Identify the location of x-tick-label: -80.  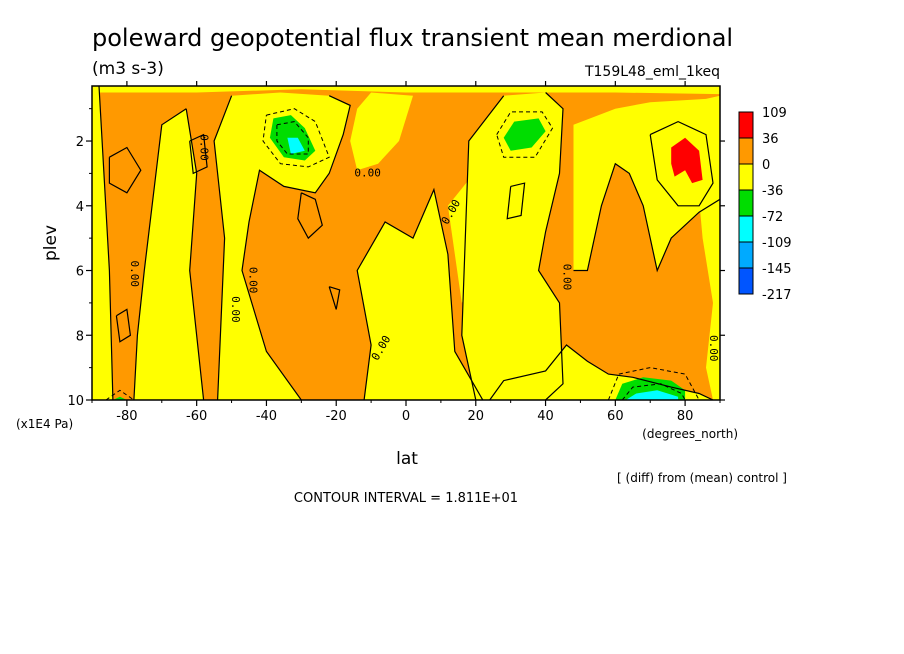
(126, 416).